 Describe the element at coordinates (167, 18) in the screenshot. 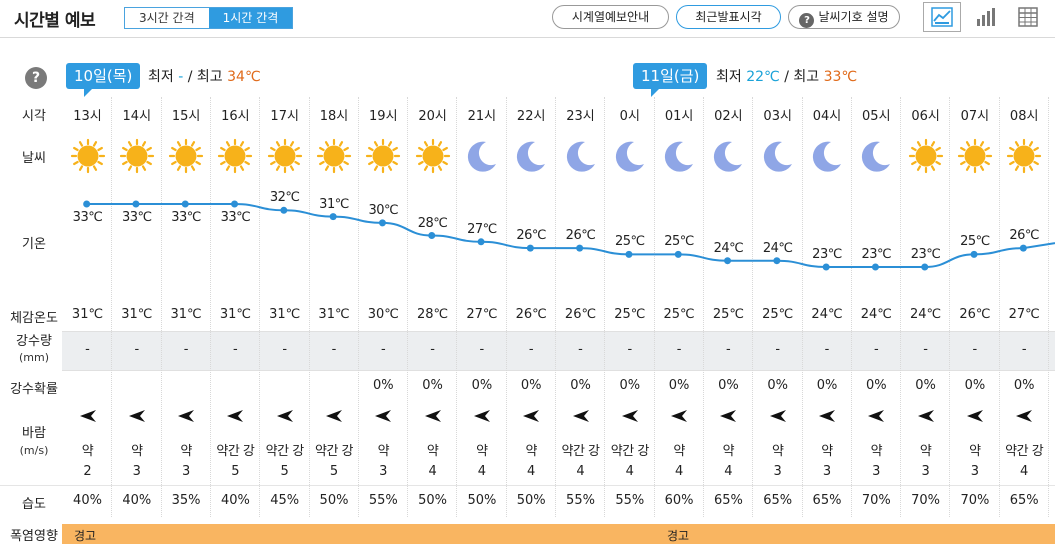

I see `tab-3-hour: 3시간 간격` at that location.